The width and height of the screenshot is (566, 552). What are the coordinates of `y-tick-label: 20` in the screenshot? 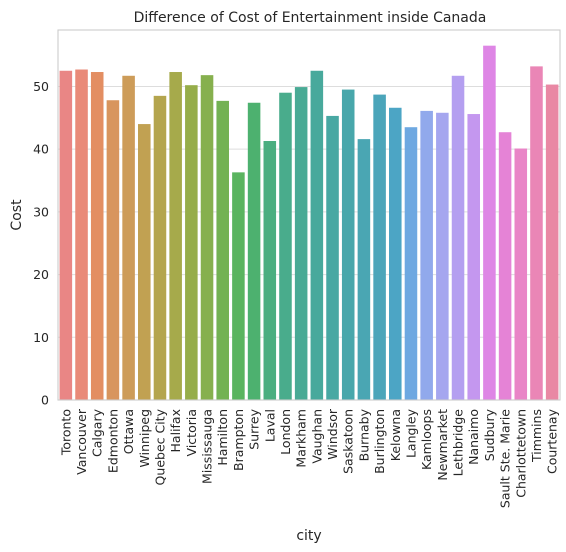 It's located at (41, 274).